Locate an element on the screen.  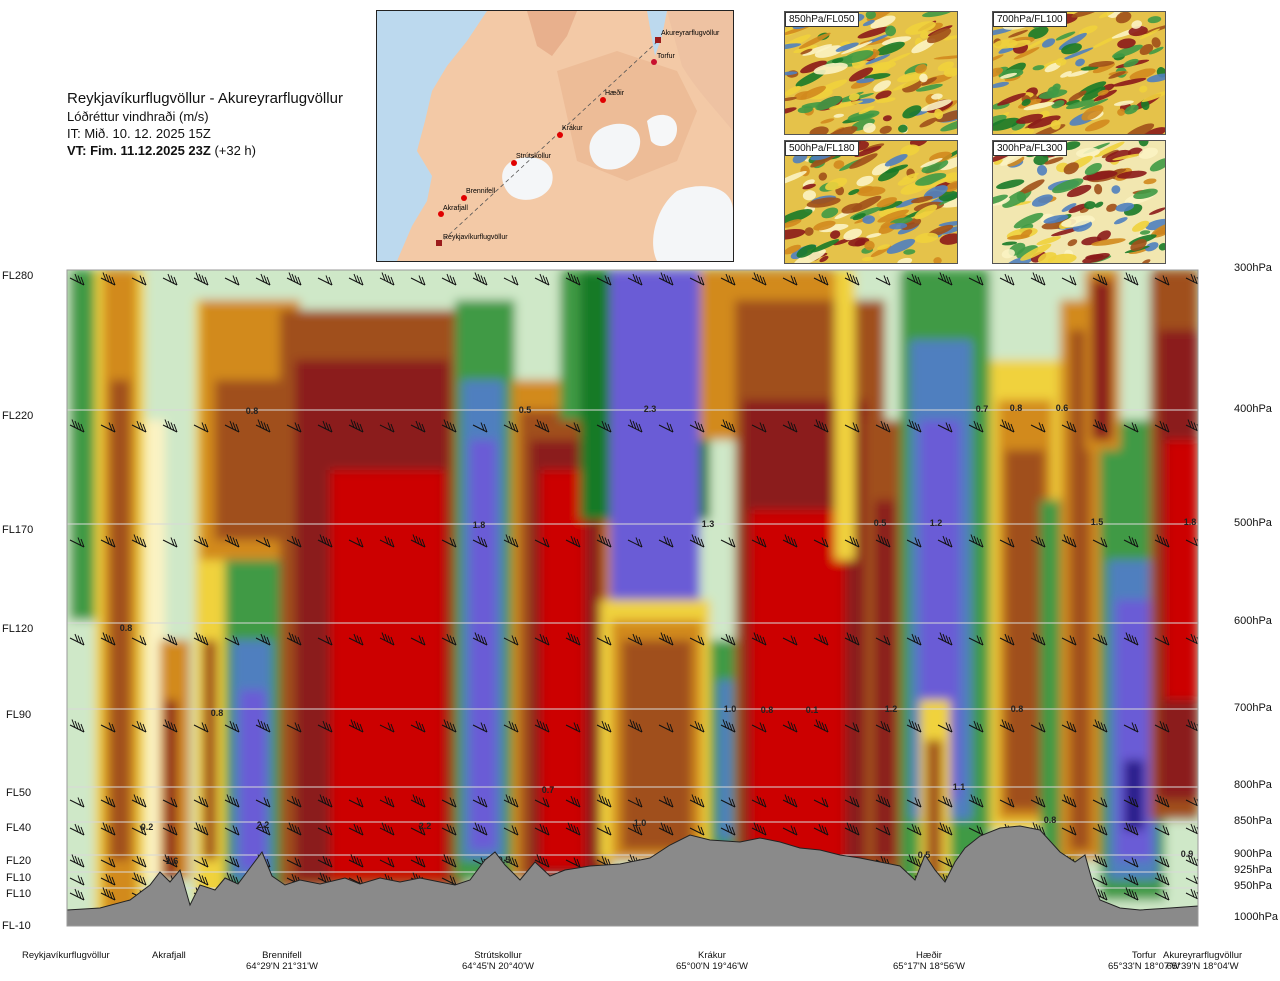
thumbnail-300hpa: 300hPa/FL300 is located at coordinates (1079, 202).